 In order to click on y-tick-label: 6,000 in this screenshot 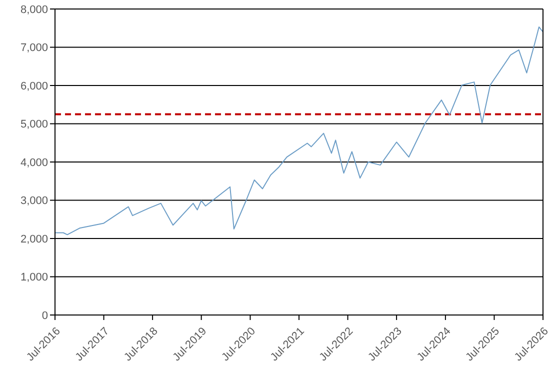, I will do `click(34, 86)`.